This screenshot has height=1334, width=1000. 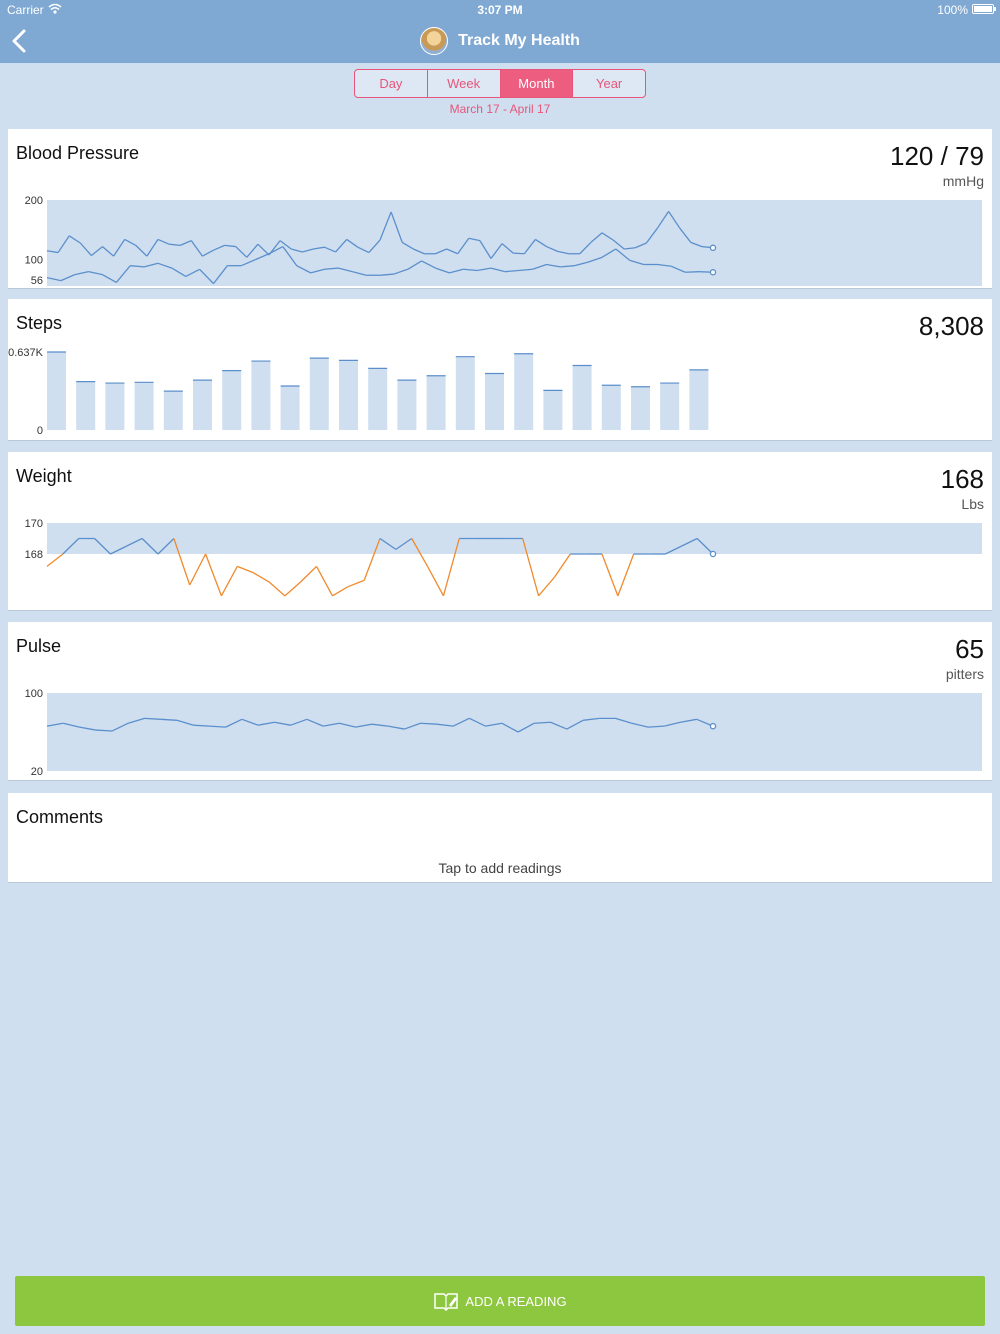 I want to click on tab-week: Week, so click(x=464, y=83).